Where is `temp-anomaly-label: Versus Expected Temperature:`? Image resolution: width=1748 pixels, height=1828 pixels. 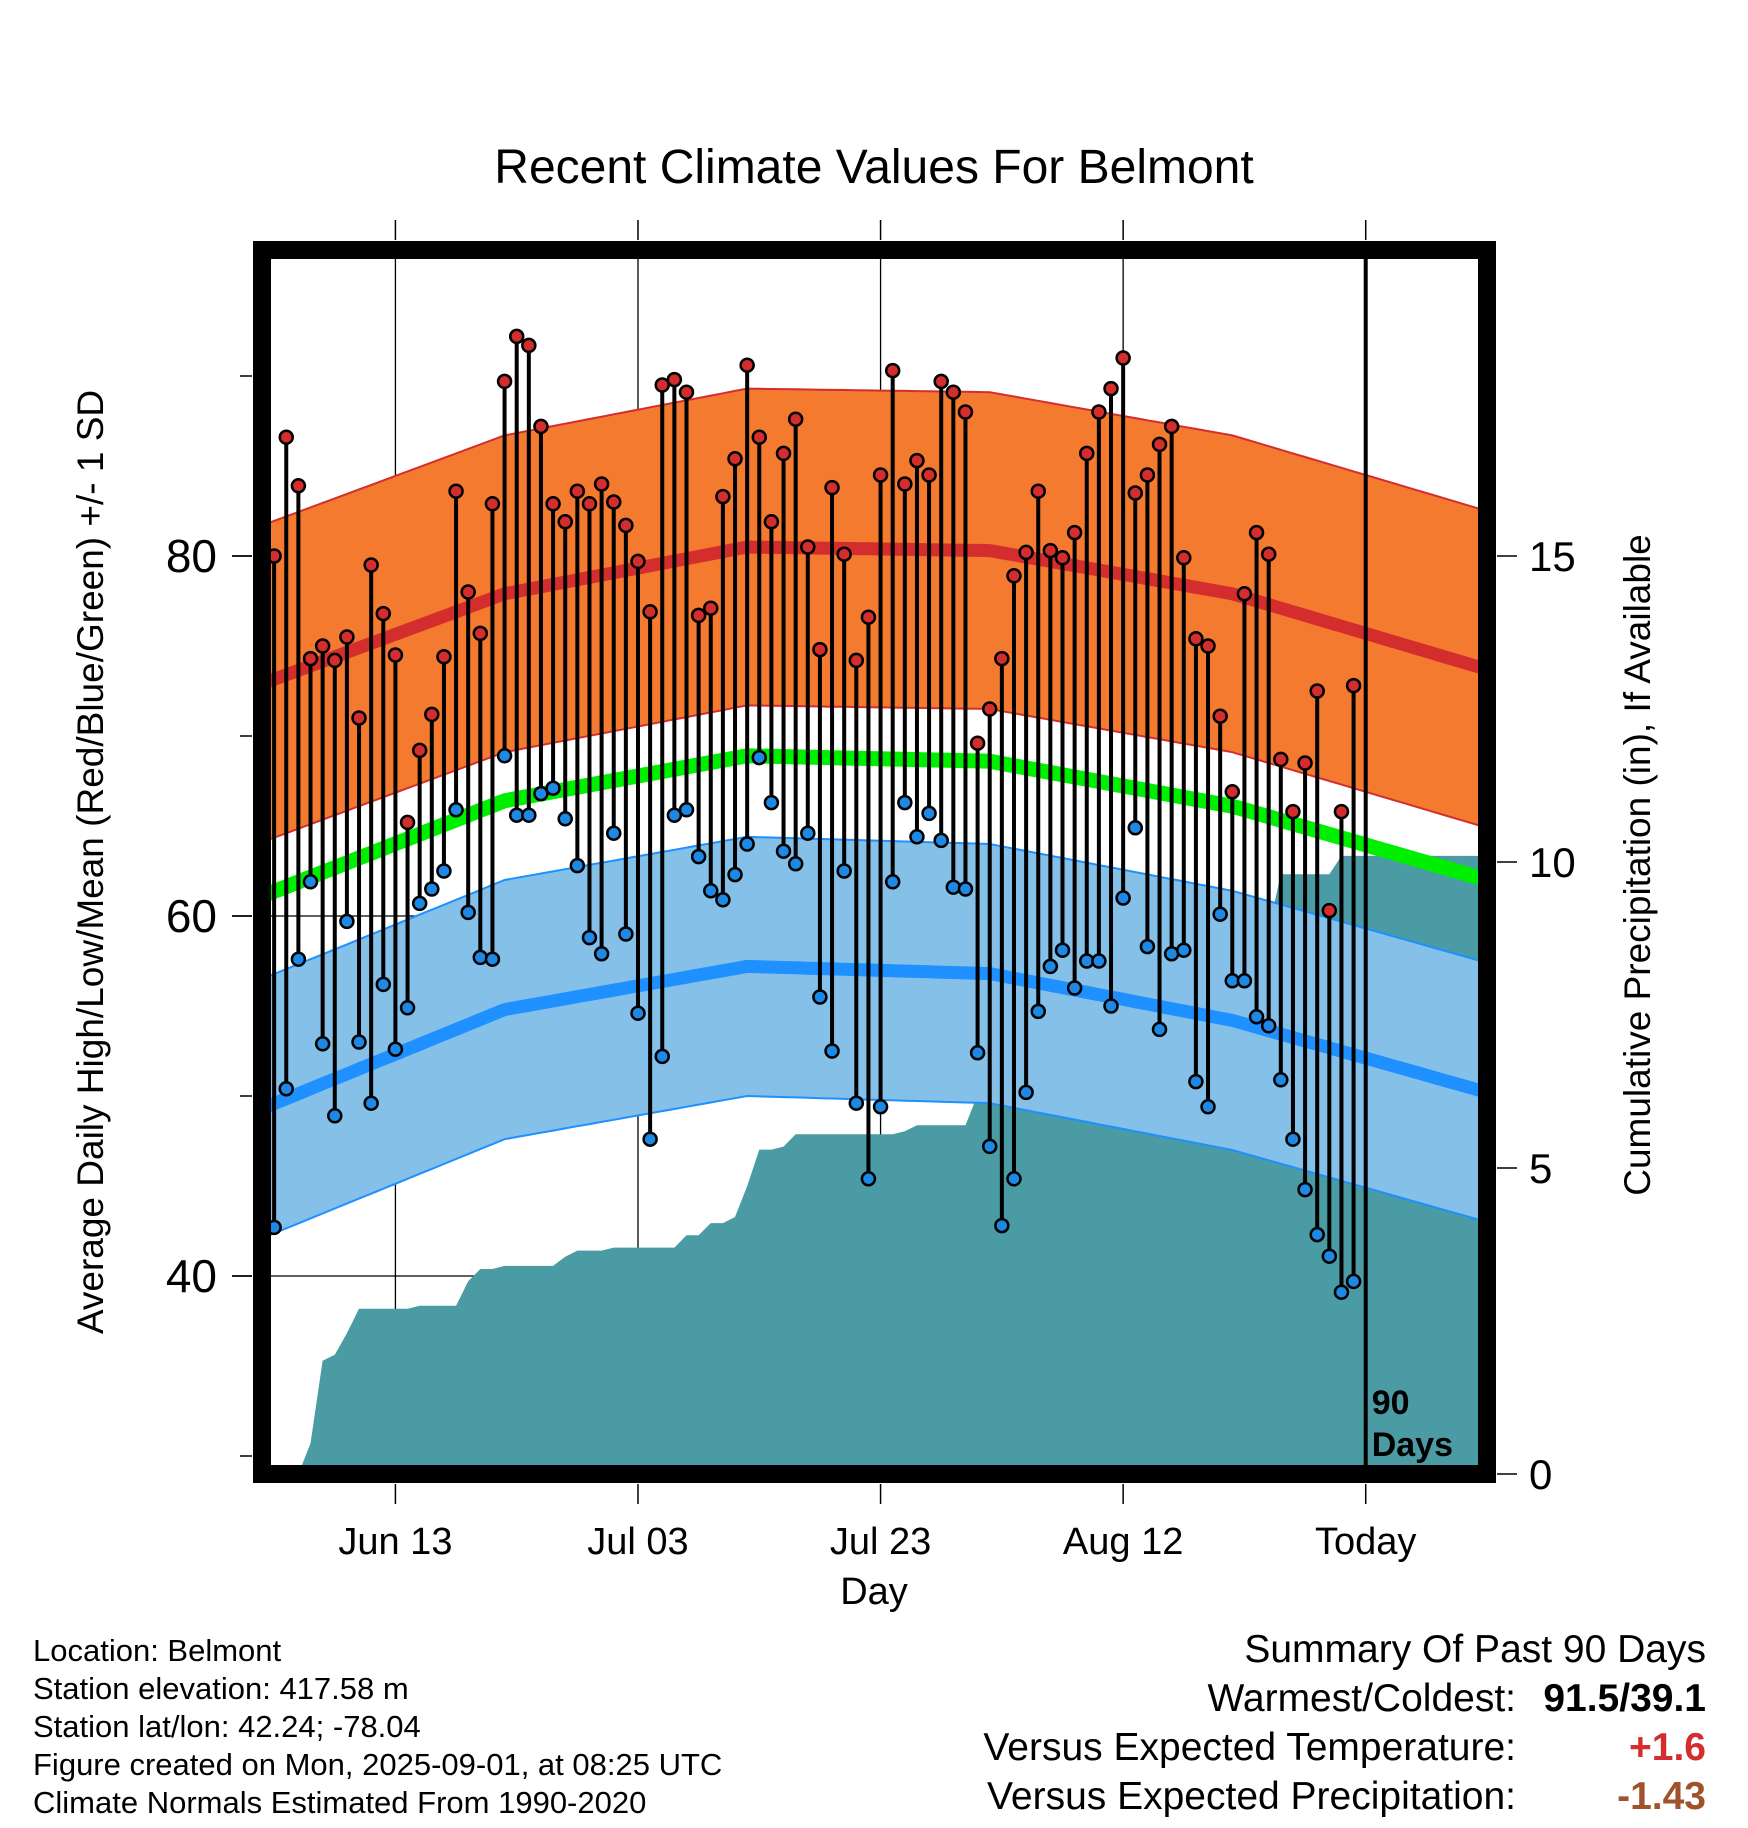 temp-anomaly-label: Versus Expected Temperature: is located at coordinates (1249, 1747).